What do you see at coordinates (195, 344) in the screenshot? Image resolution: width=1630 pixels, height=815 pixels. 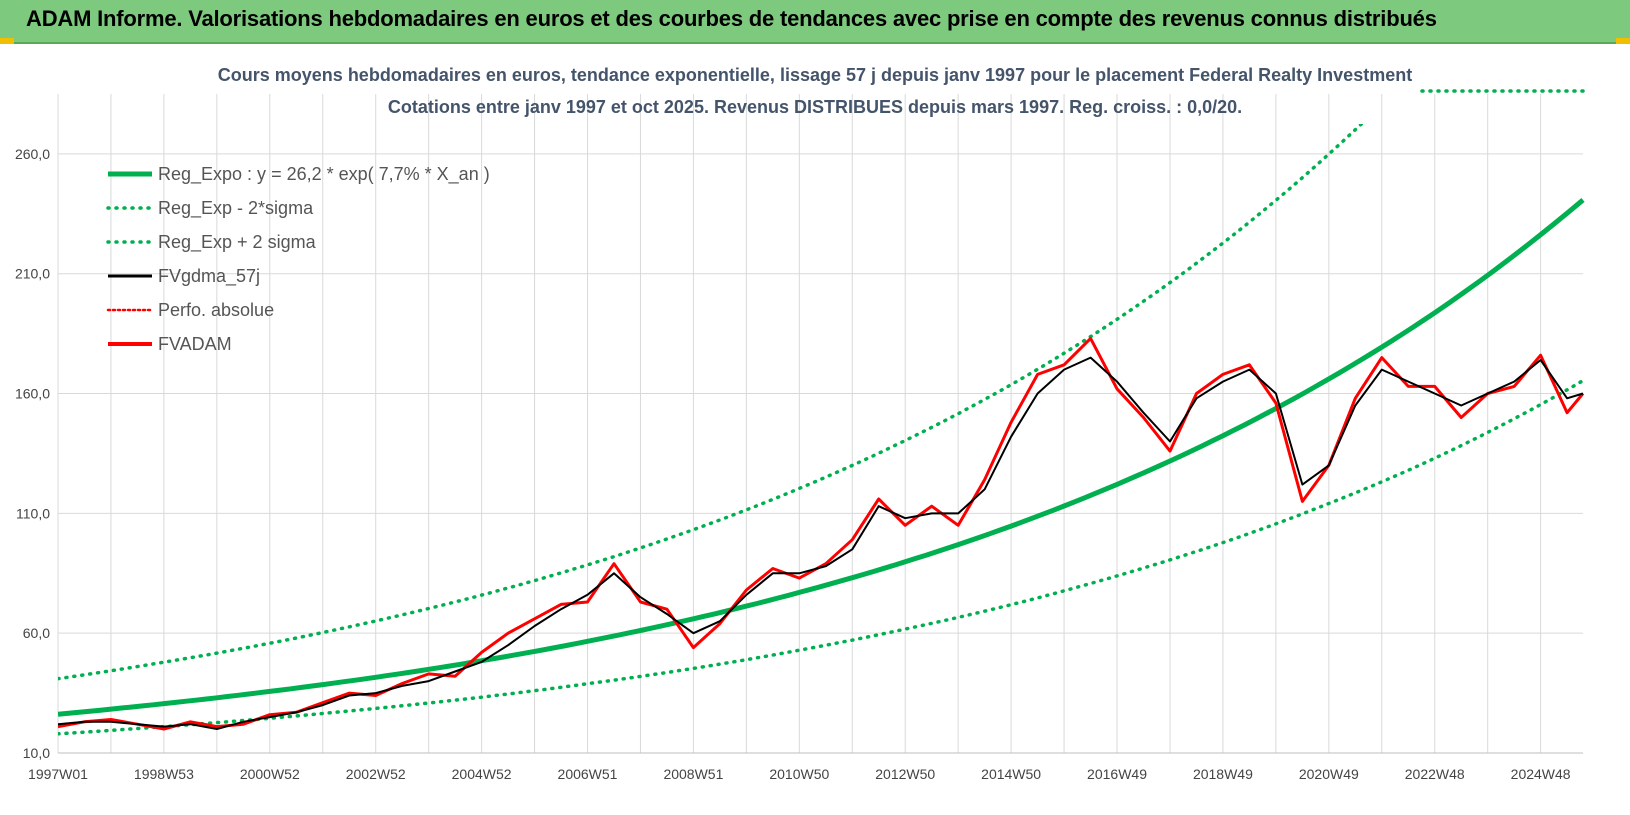 I see `legend-label: FVADAM` at bounding box center [195, 344].